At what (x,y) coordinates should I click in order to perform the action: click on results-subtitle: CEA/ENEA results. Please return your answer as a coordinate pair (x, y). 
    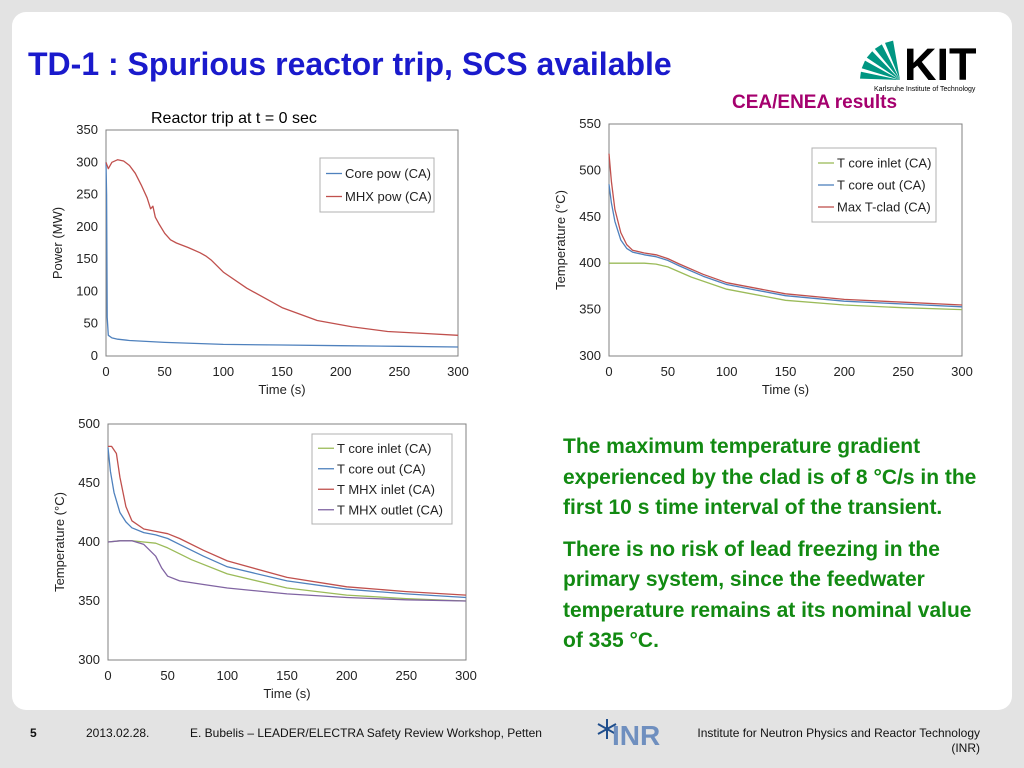
    Looking at the image, I should click on (815, 102).